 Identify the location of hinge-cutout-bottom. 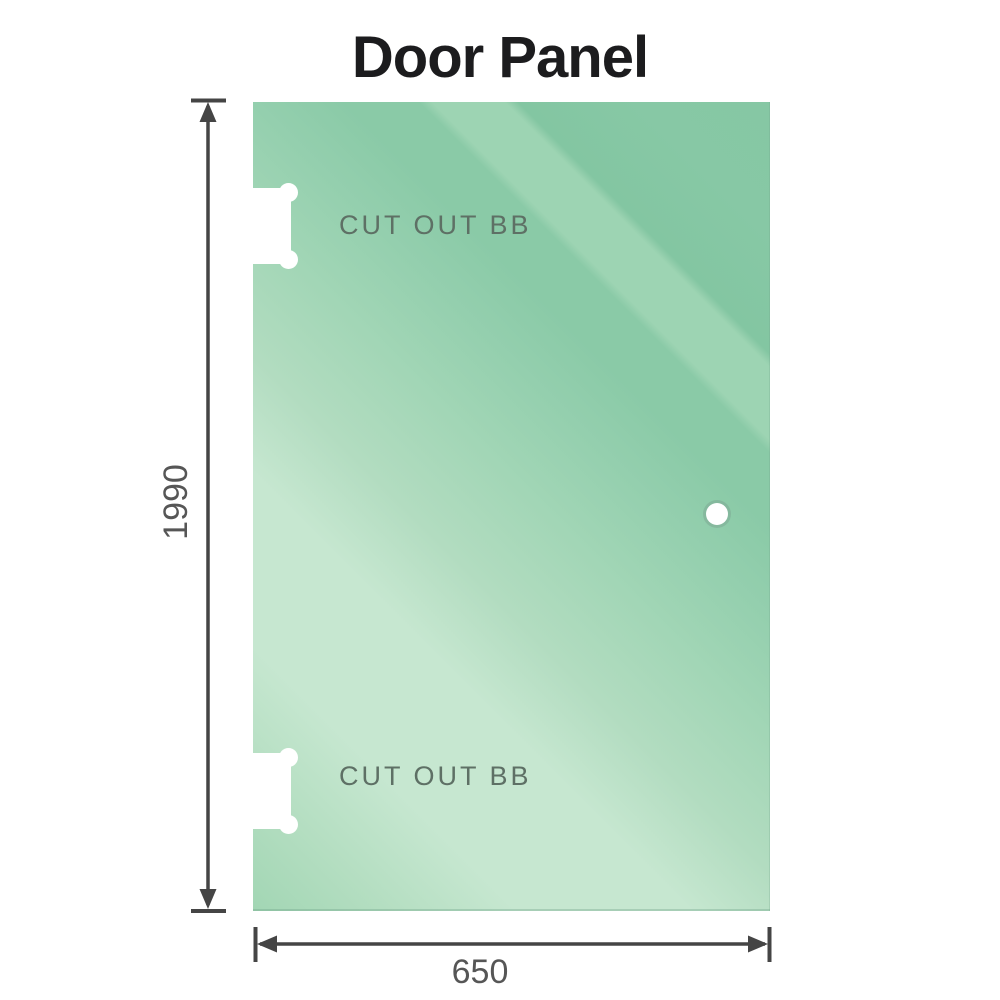
(276, 791).